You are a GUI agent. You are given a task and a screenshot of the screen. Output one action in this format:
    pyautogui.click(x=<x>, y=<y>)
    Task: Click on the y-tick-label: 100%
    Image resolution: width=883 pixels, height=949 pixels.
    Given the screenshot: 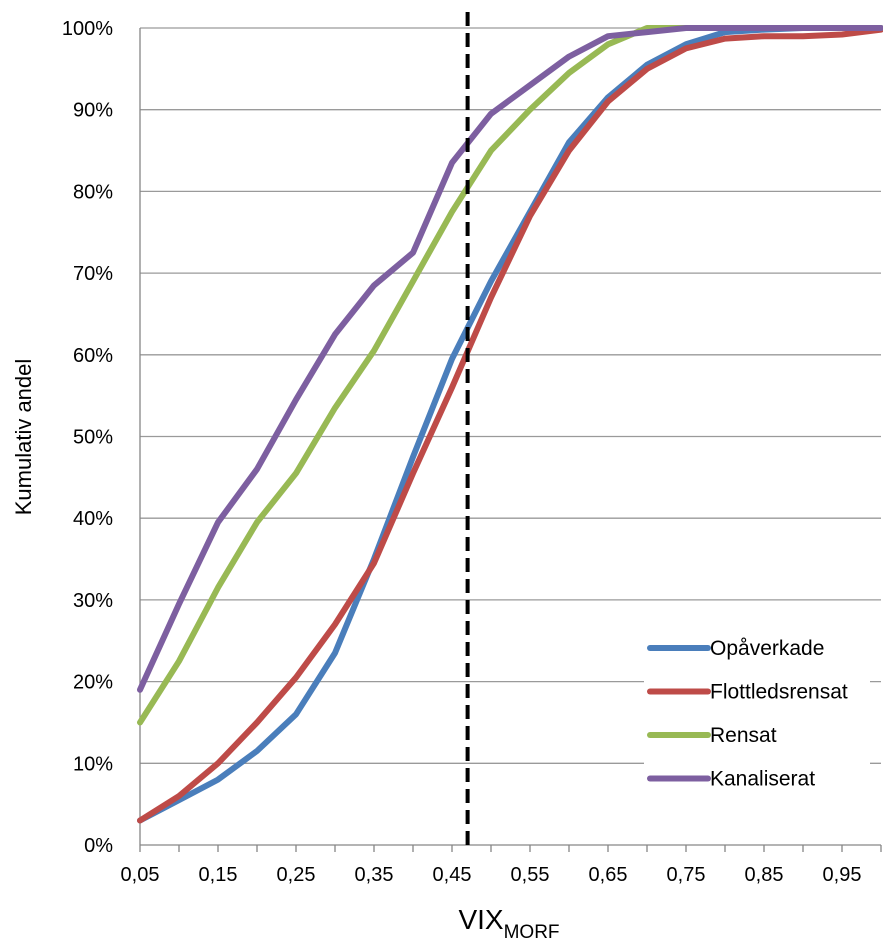 What is the action you would take?
    pyautogui.click(x=87, y=29)
    